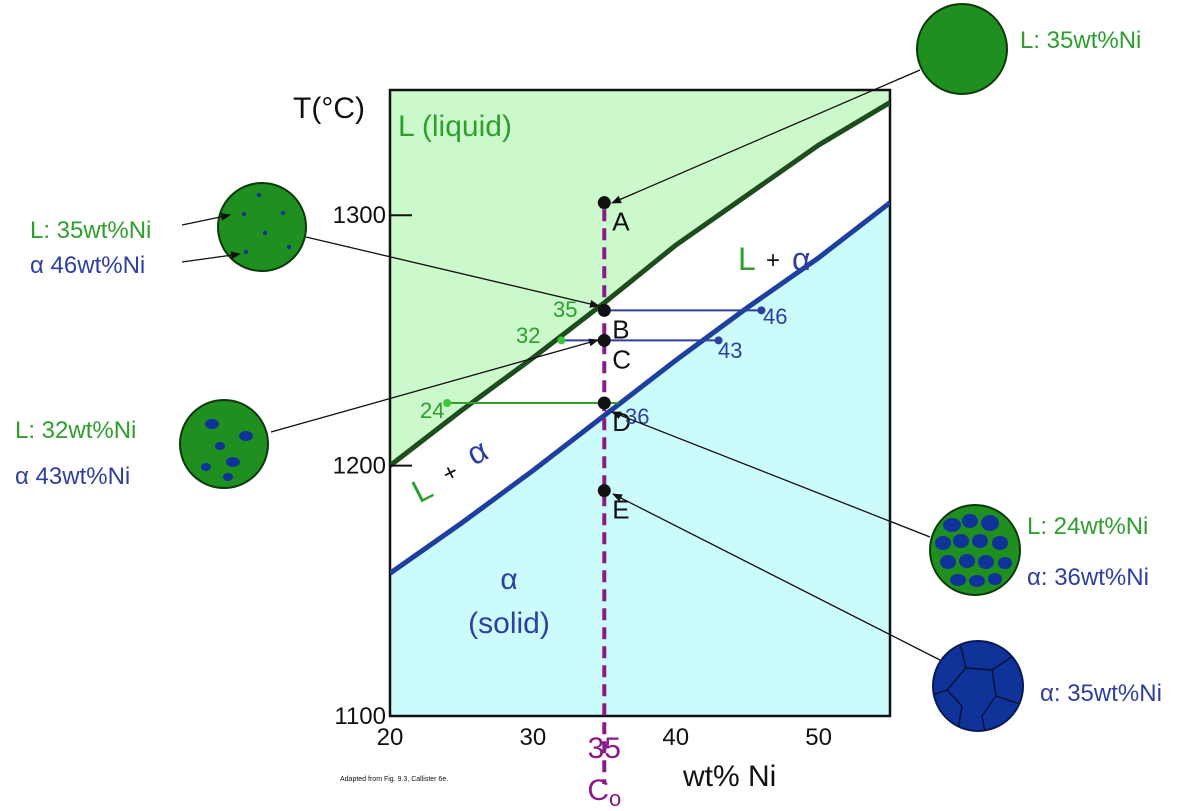 The image size is (1191, 811). What do you see at coordinates (604, 310) in the screenshot?
I see `point-b-marker` at bounding box center [604, 310].